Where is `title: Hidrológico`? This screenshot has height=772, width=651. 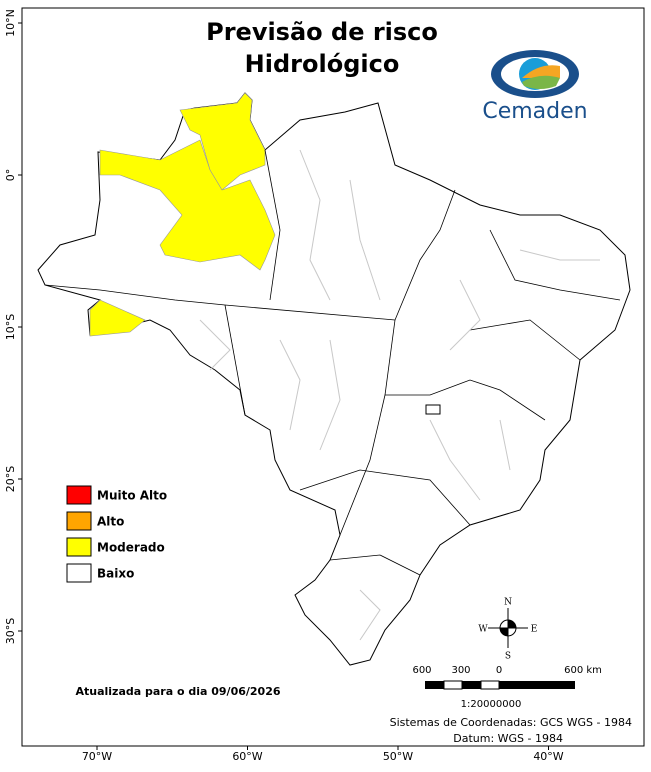
title: Hidrológico is located at coordinates (322, 64).